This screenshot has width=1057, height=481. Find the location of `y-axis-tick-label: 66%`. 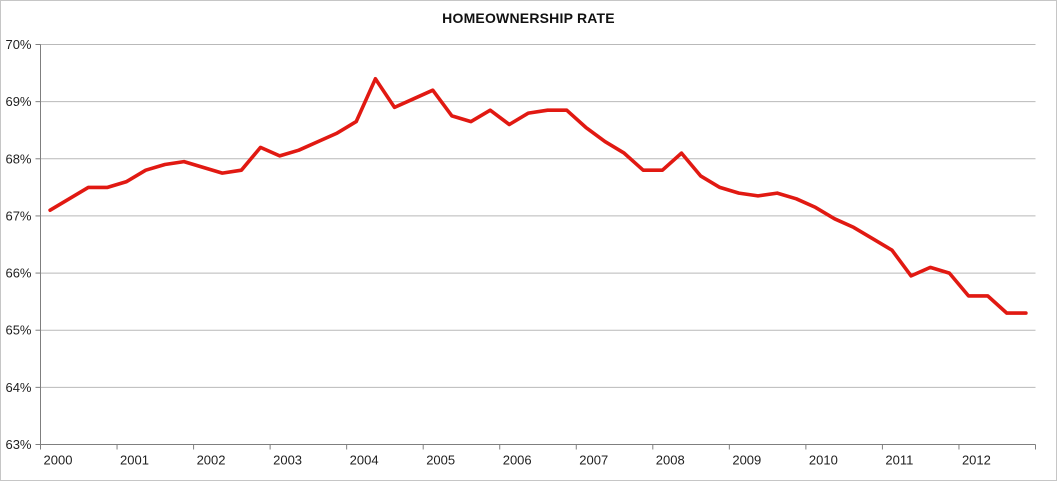

y-axis-tick-label: 66% is located at coordinates (18, 273).